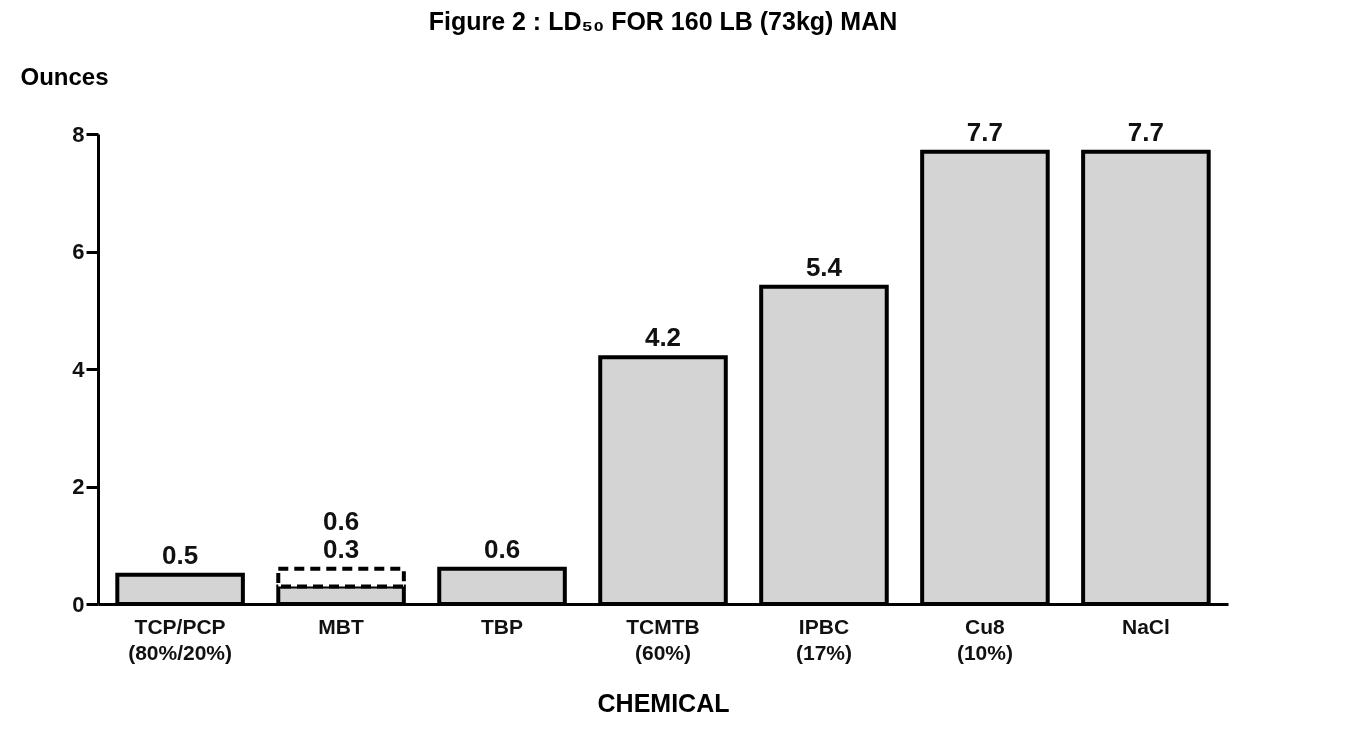 This screenshot has height=734, width=1349. What do you see at coordinates (823, 639) in the screenshot?
I see `x-tick-label: IPBC (17%)` at bounding box center [823, 639].